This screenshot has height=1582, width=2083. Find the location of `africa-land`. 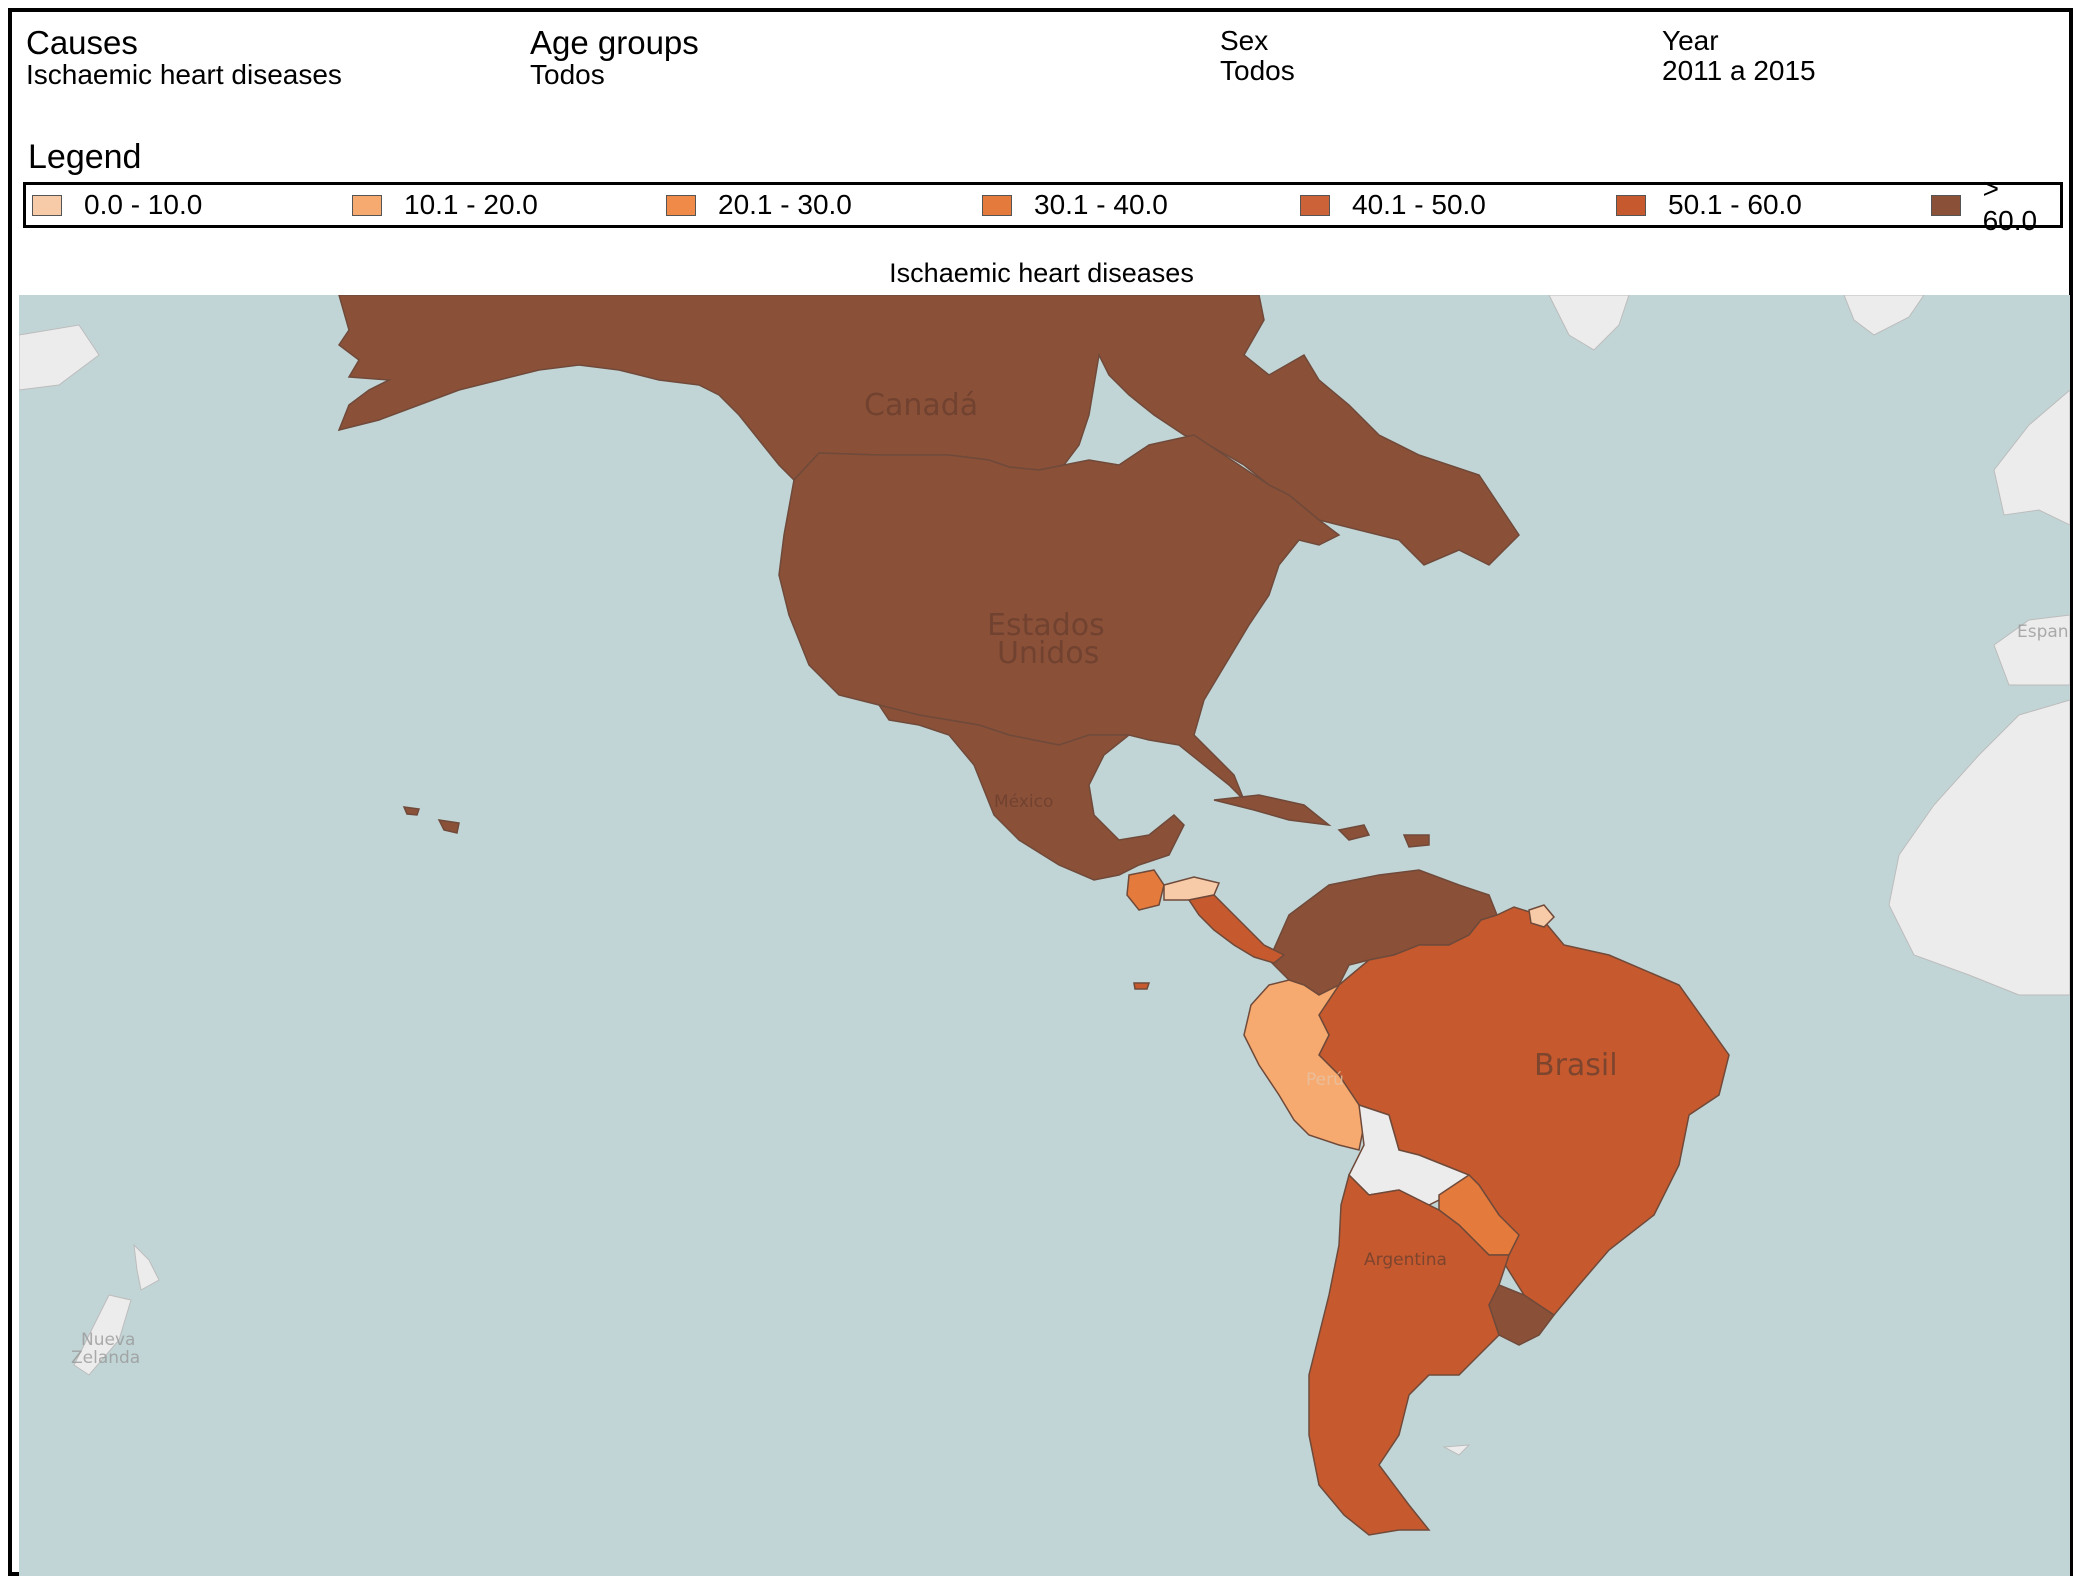

africa-land is located at coordinates (1979, 847).